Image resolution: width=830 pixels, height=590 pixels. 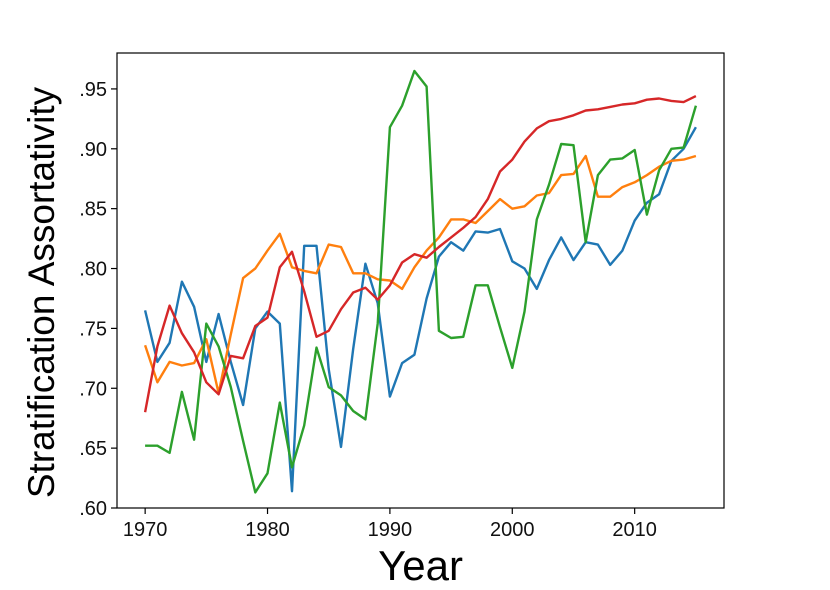 I want to click on y-tick-label: .80, so click(x=93, y=270).